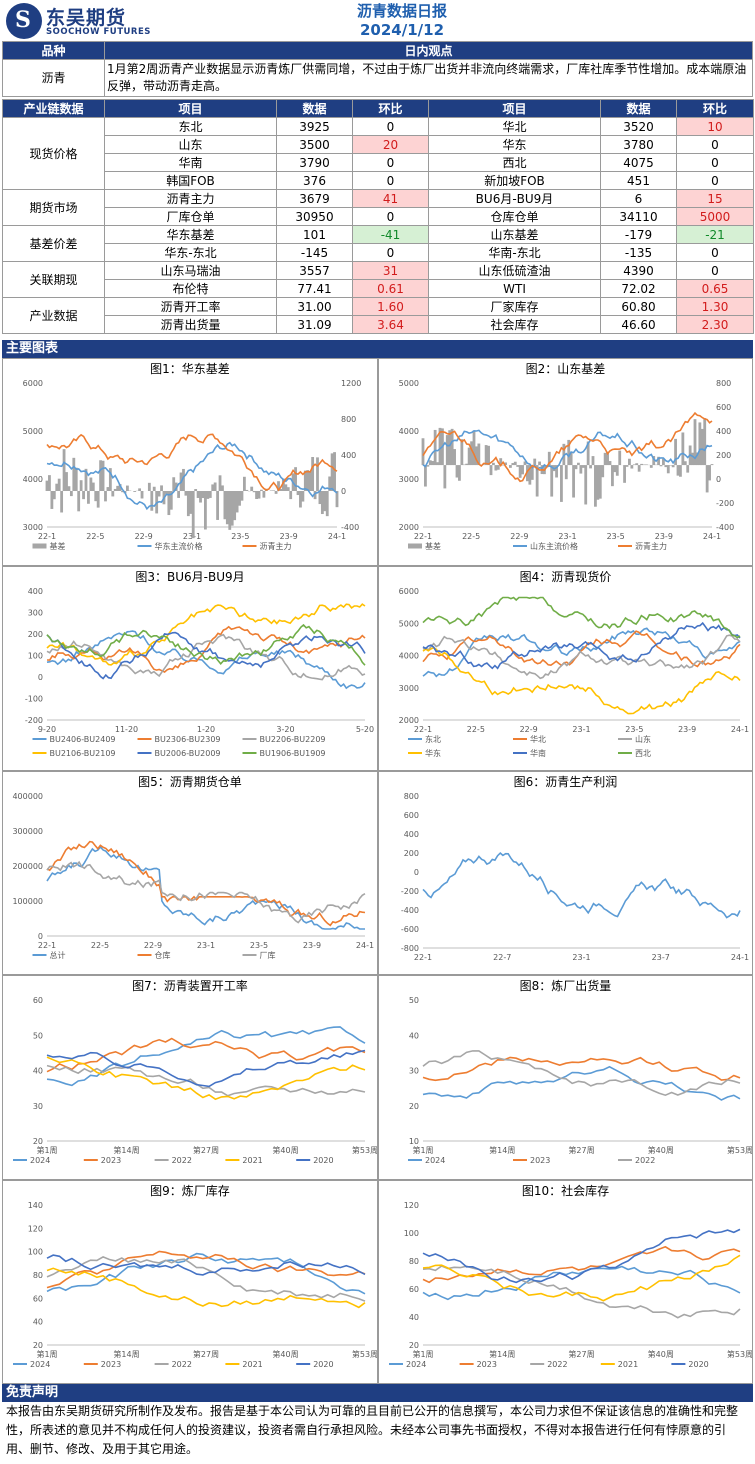  I want to click on y2-tick-label: 800, so click(348, 419).